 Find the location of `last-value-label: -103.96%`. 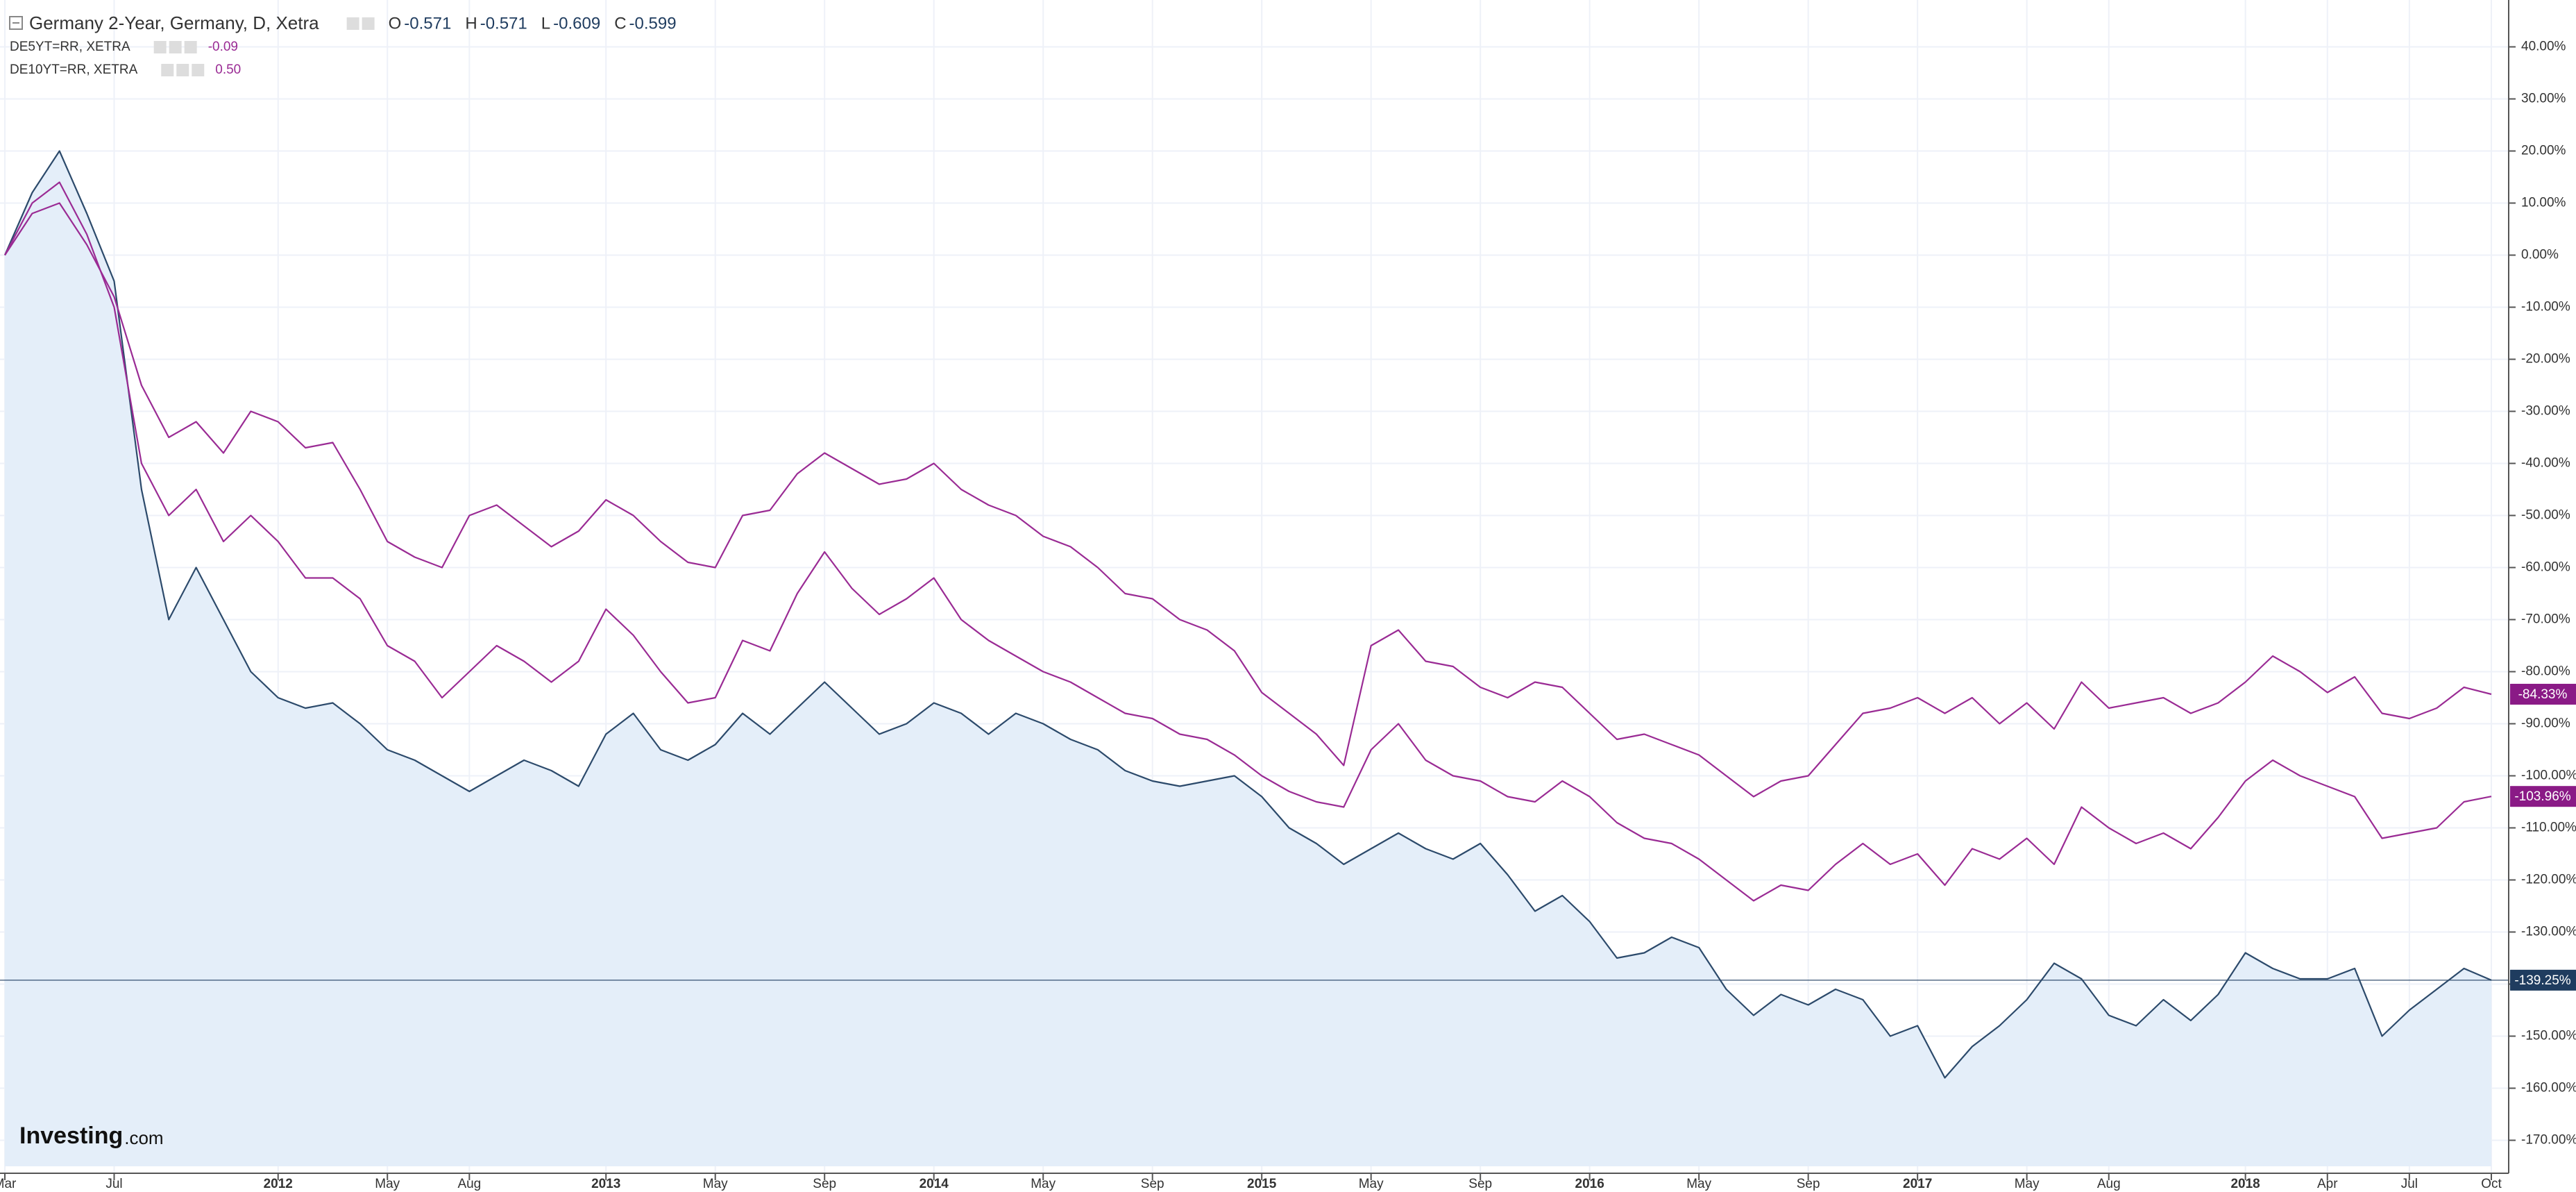

last-value-label: -103.96% is located at coordinates (2542, 796).